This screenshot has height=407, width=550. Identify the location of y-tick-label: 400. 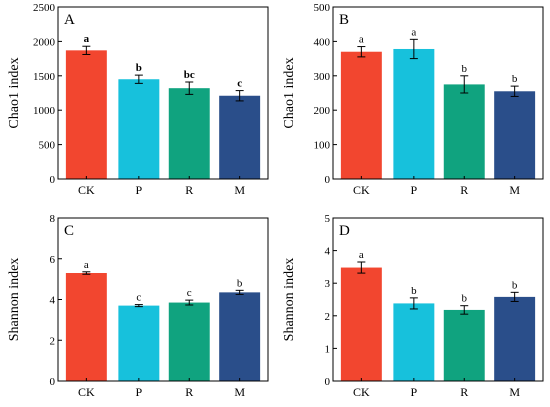
(322, 42).